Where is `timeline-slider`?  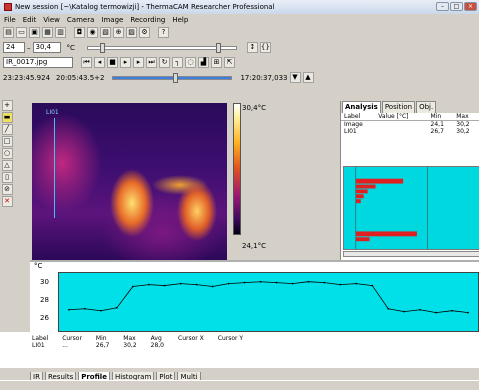
timeline-slider is located at coordinates (172, 77).